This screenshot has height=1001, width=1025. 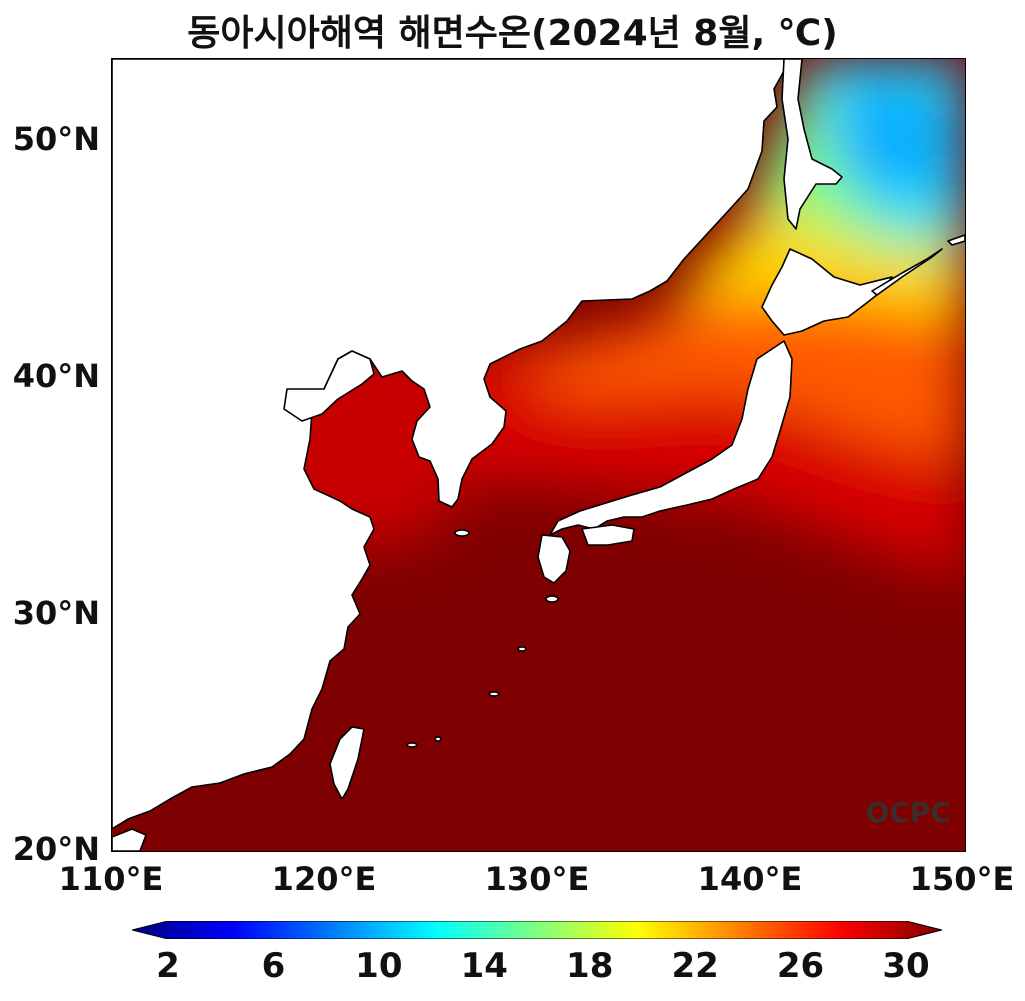 What do you see at coordinates (962, 879) in the screenshot?
I see `x-tick-label: 150°E` at bounding box center [962, 879].